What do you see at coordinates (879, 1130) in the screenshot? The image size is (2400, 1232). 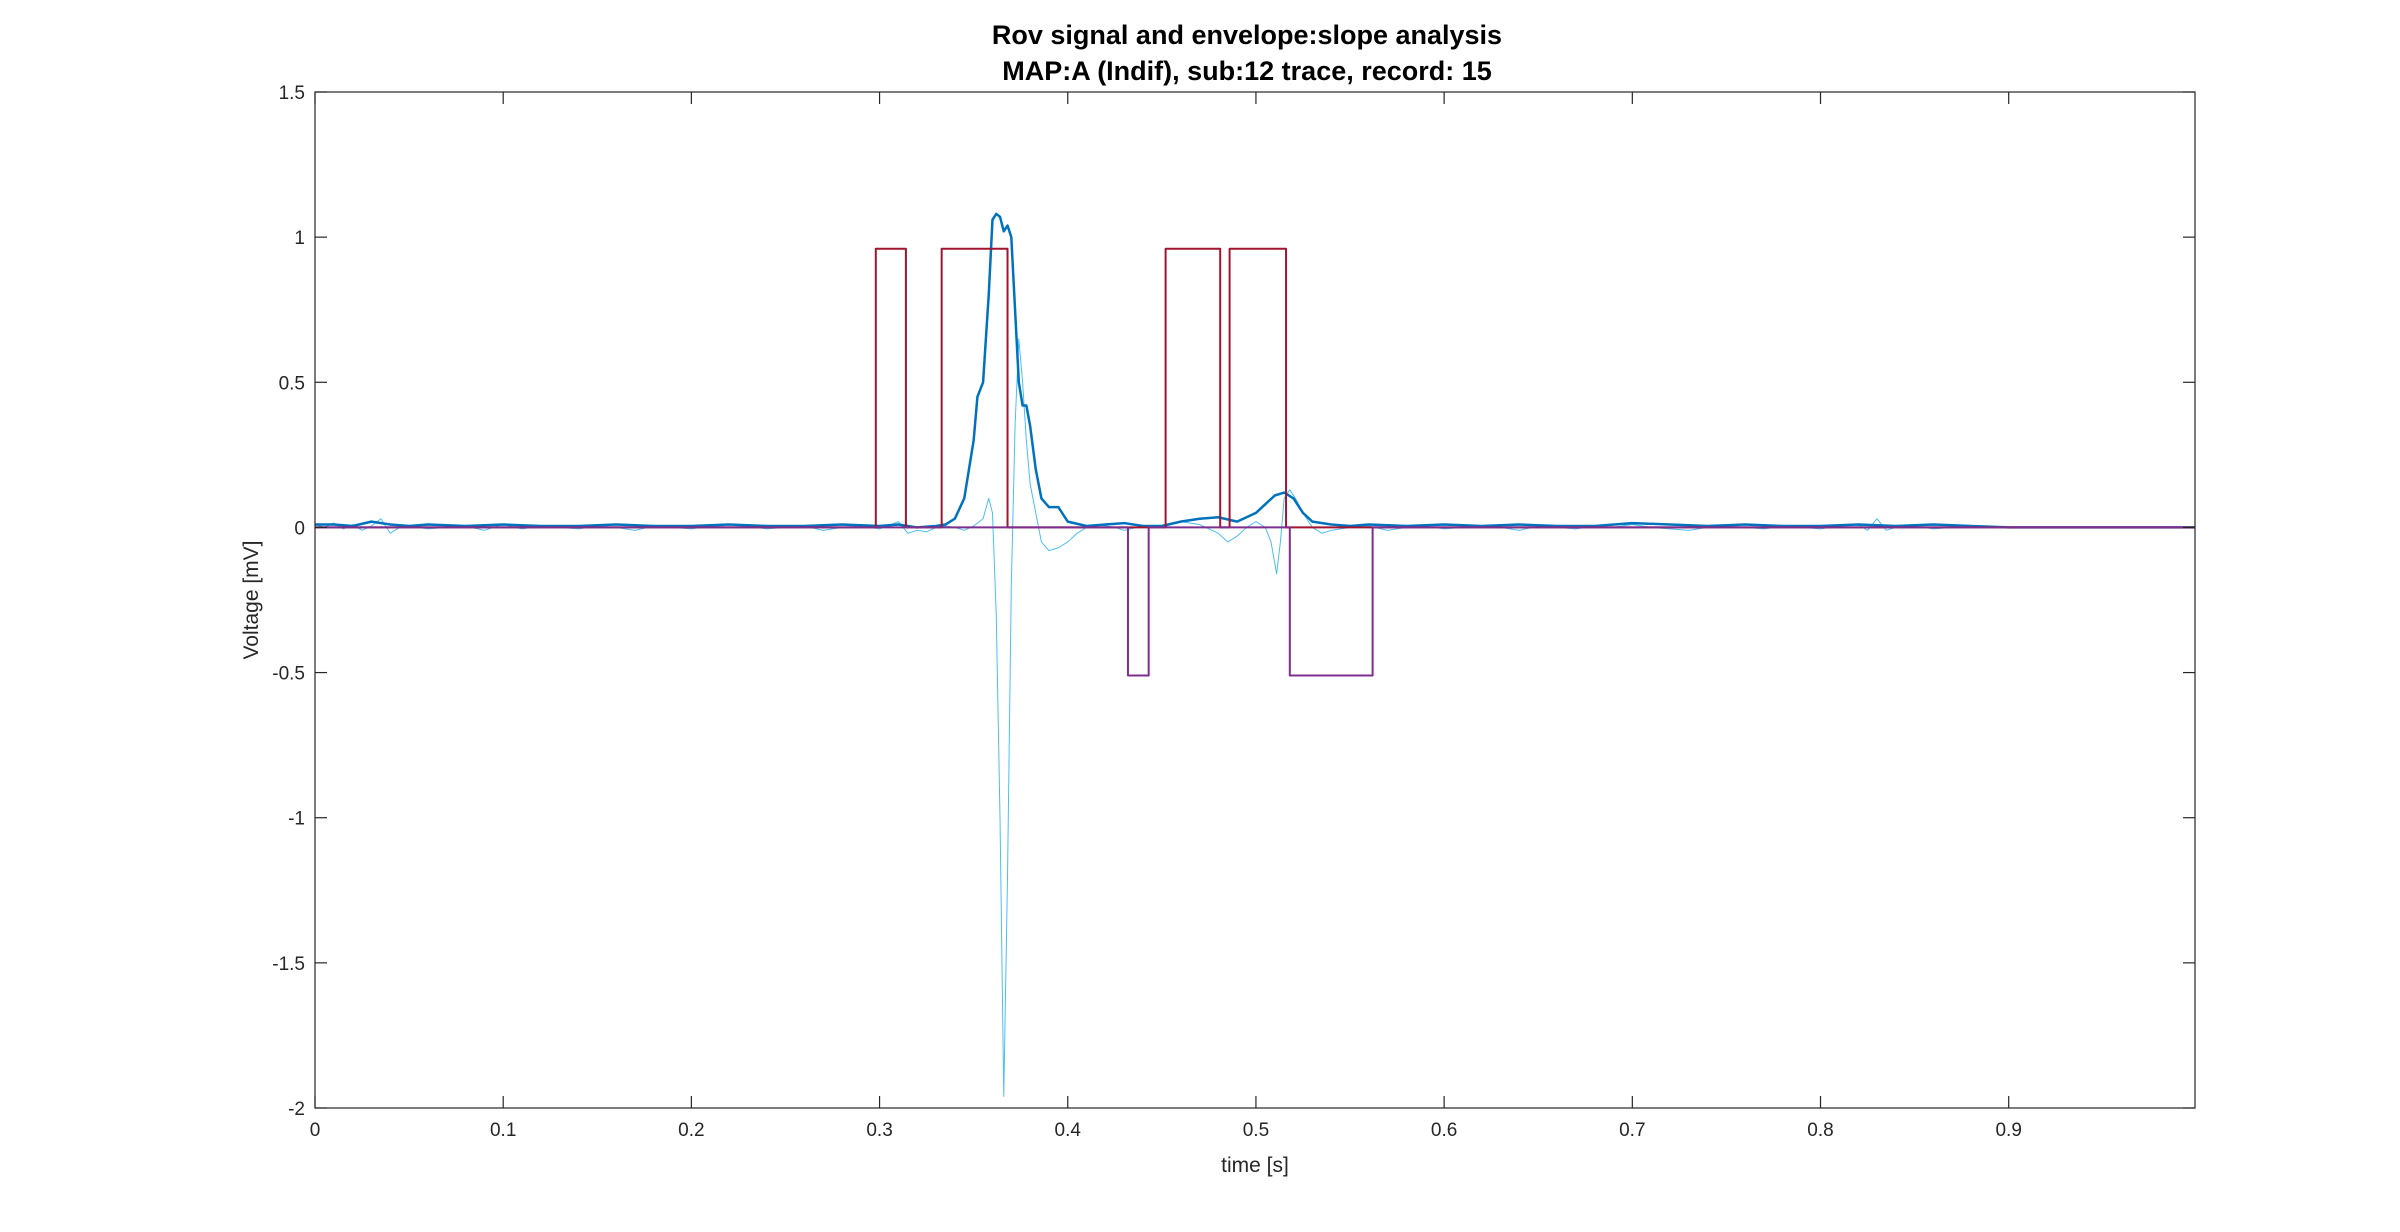 I see `x-tick-label: 0.3` at bounding box center [879, 1130].